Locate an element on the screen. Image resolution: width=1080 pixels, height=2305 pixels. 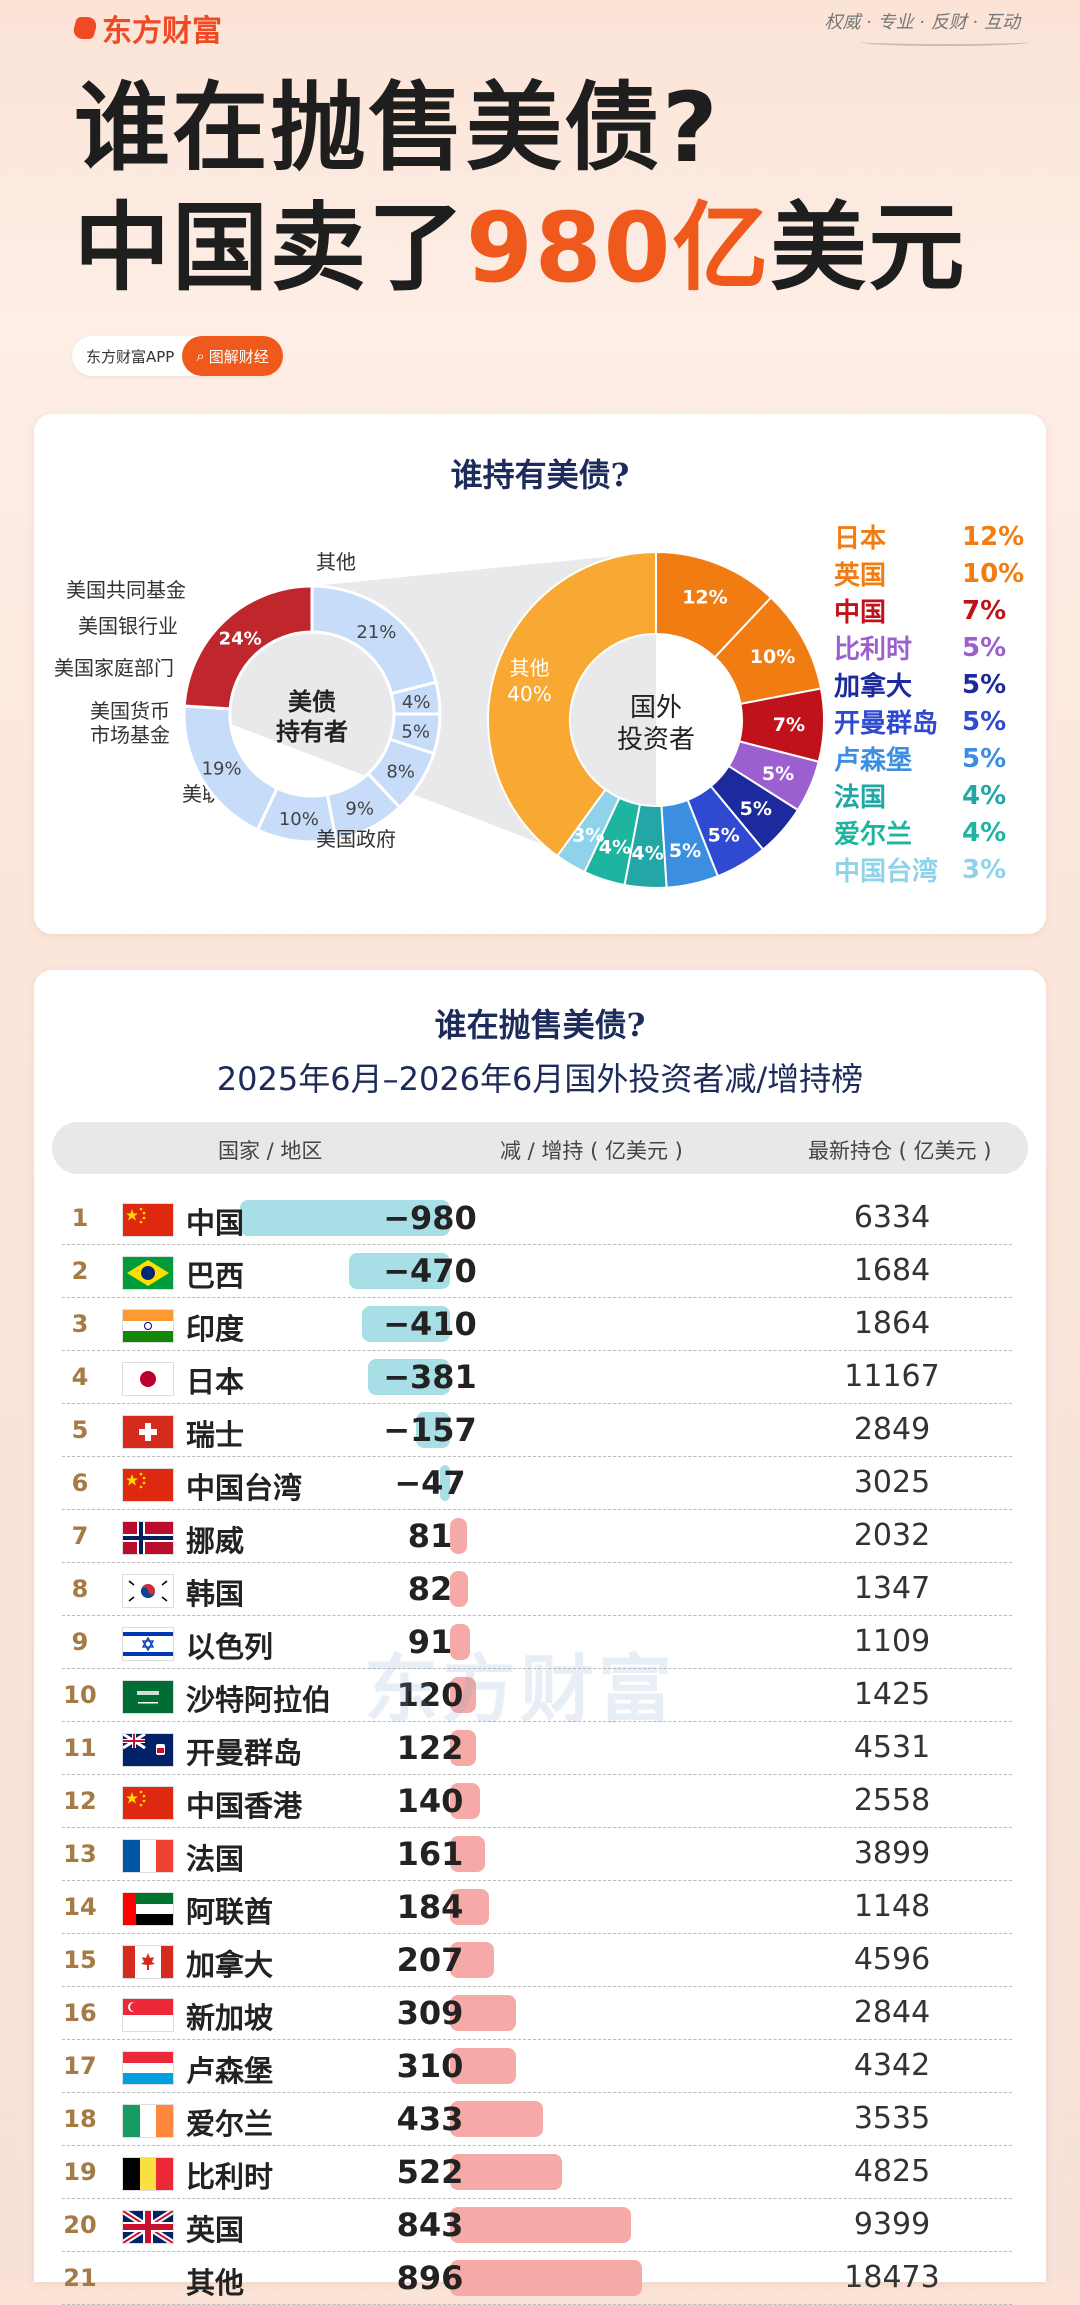
legend-name: 卢森堡 is located at coordinates (873, 761).